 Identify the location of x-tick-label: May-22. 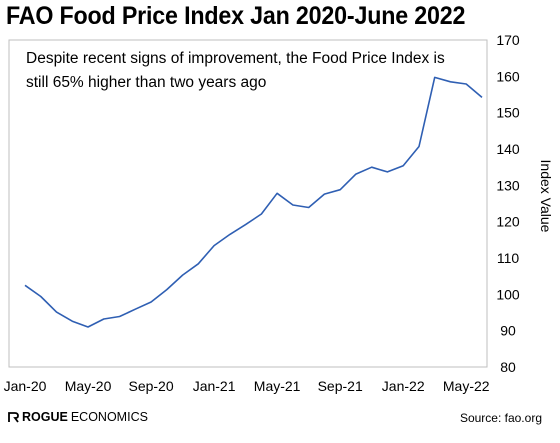
(466, 386).